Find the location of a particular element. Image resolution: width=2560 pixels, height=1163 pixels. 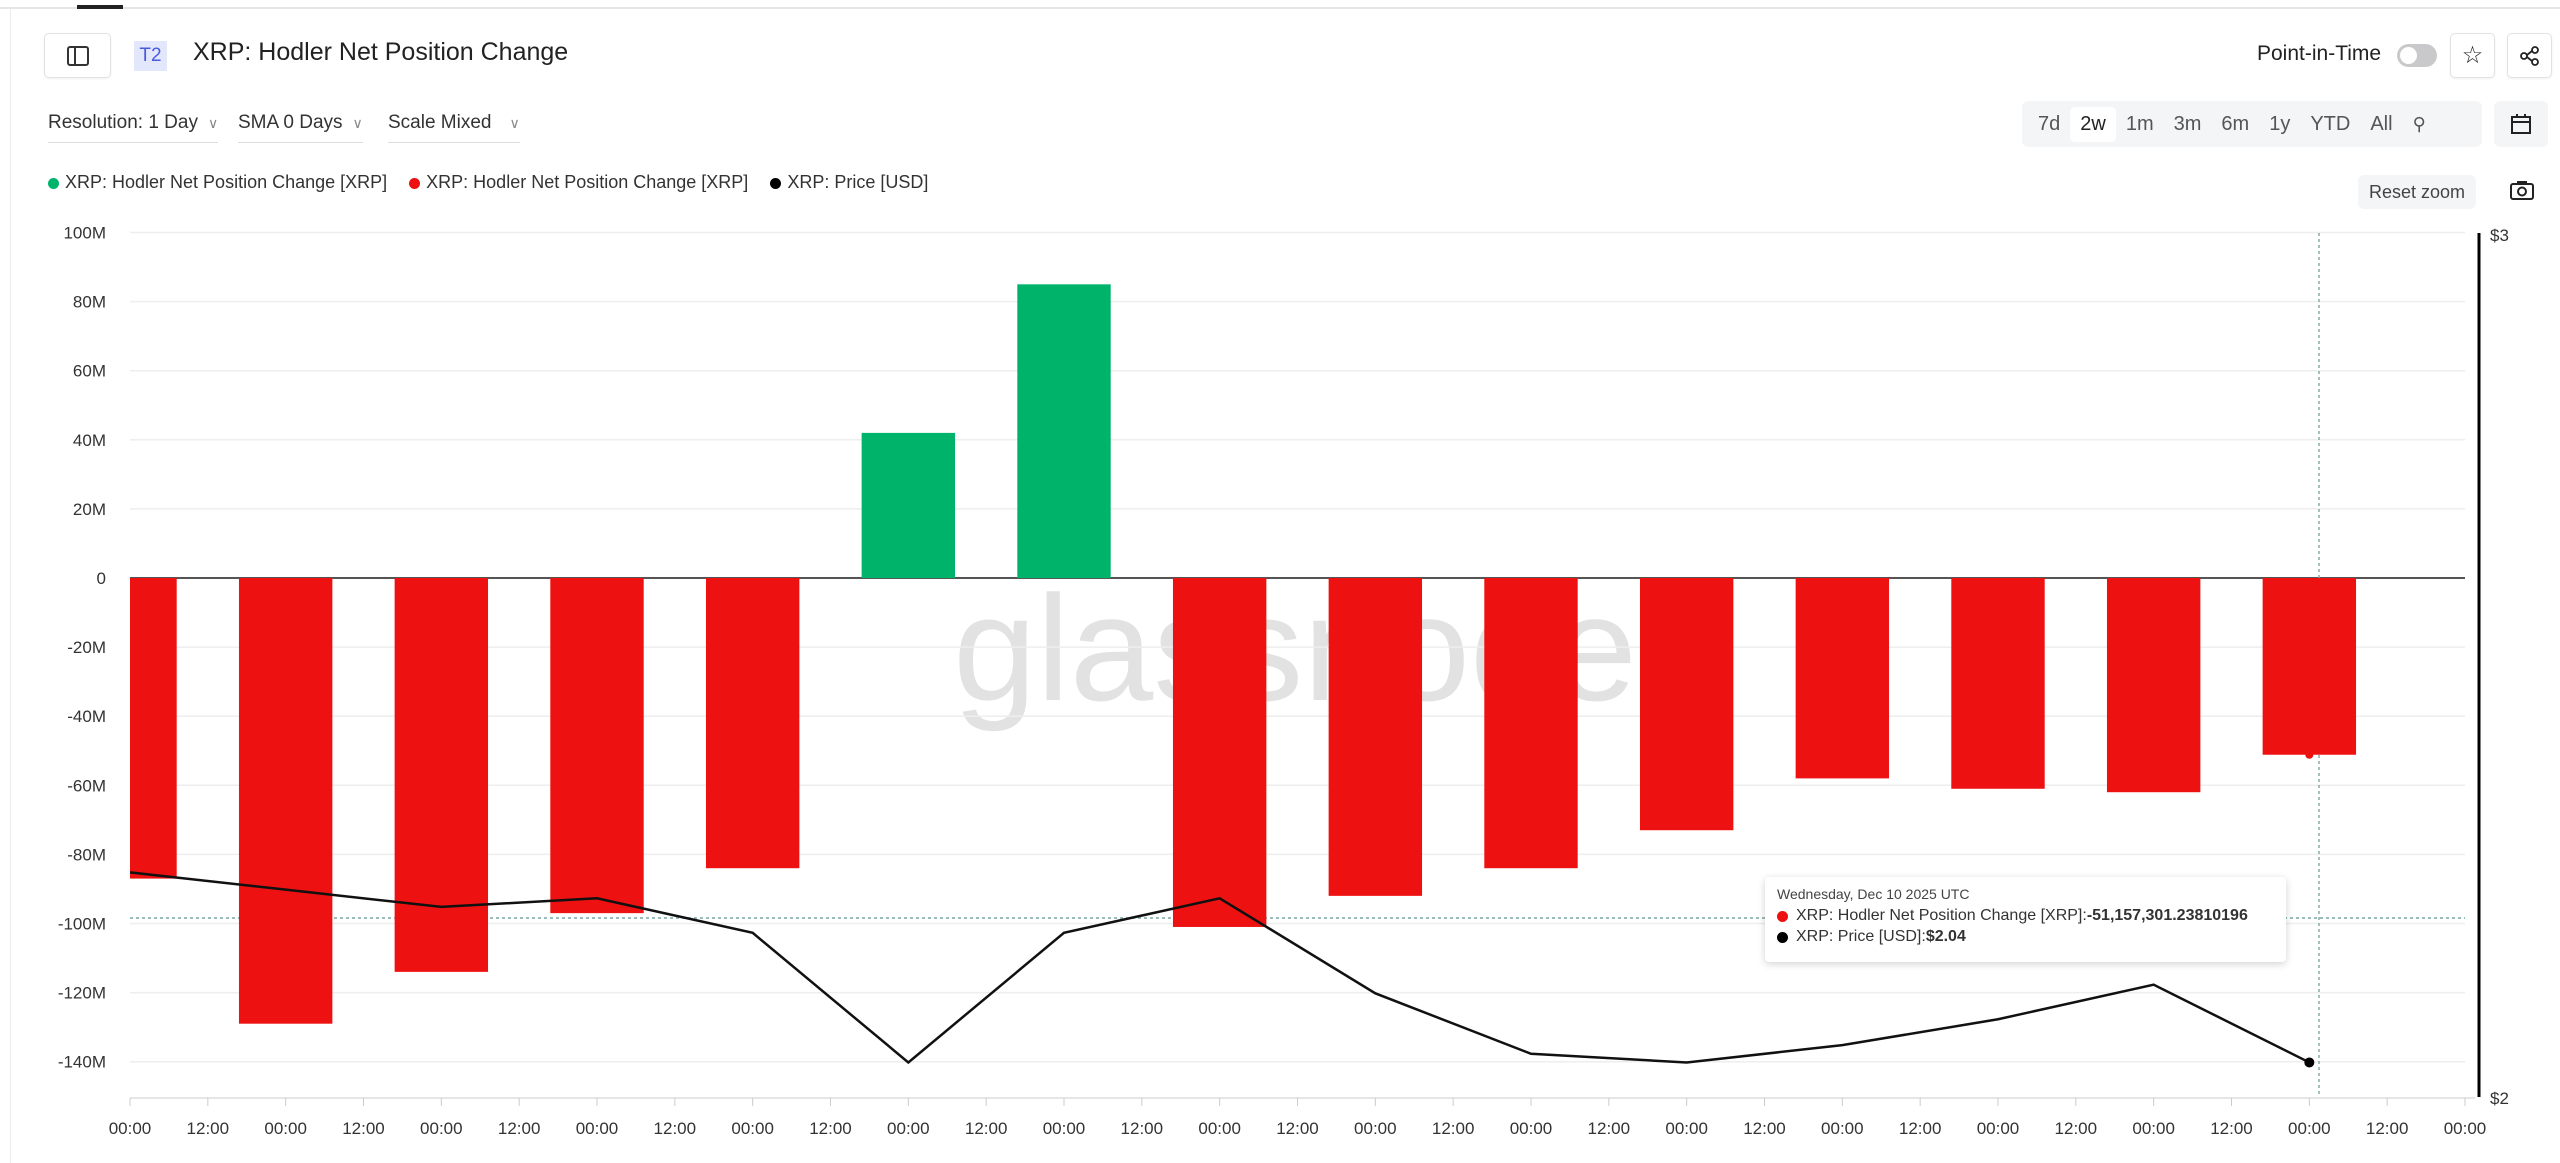

star-icon: ☆ is located at coordinates (2472, 55).